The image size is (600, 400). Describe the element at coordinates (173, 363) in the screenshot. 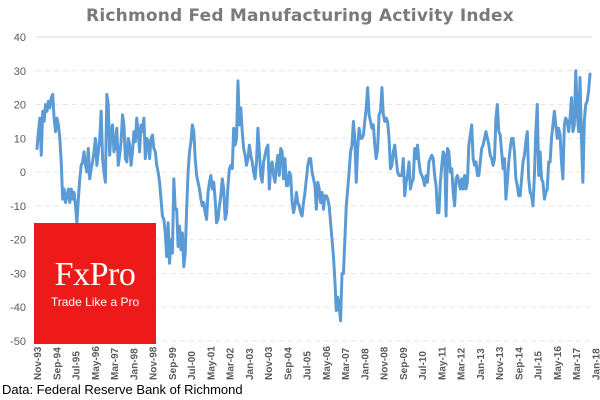

I see `x-tick-label: Sep-99` at that location.